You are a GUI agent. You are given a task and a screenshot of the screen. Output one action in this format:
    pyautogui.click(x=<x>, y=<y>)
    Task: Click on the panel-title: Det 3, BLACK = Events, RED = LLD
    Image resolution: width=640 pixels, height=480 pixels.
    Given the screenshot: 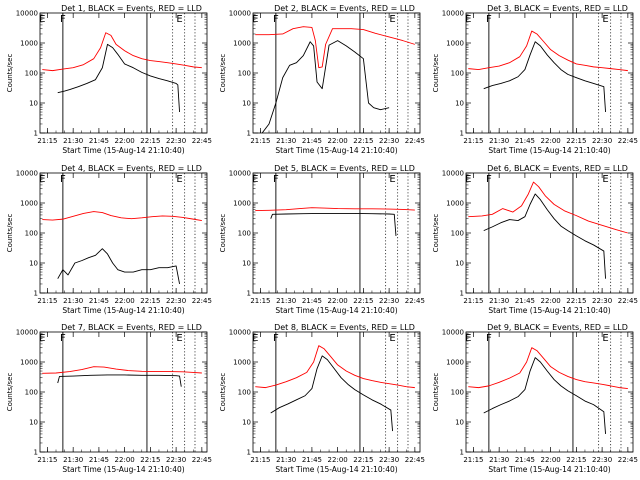 What is the action you would take?
    pyautogui.click(x=557, y=8)
    